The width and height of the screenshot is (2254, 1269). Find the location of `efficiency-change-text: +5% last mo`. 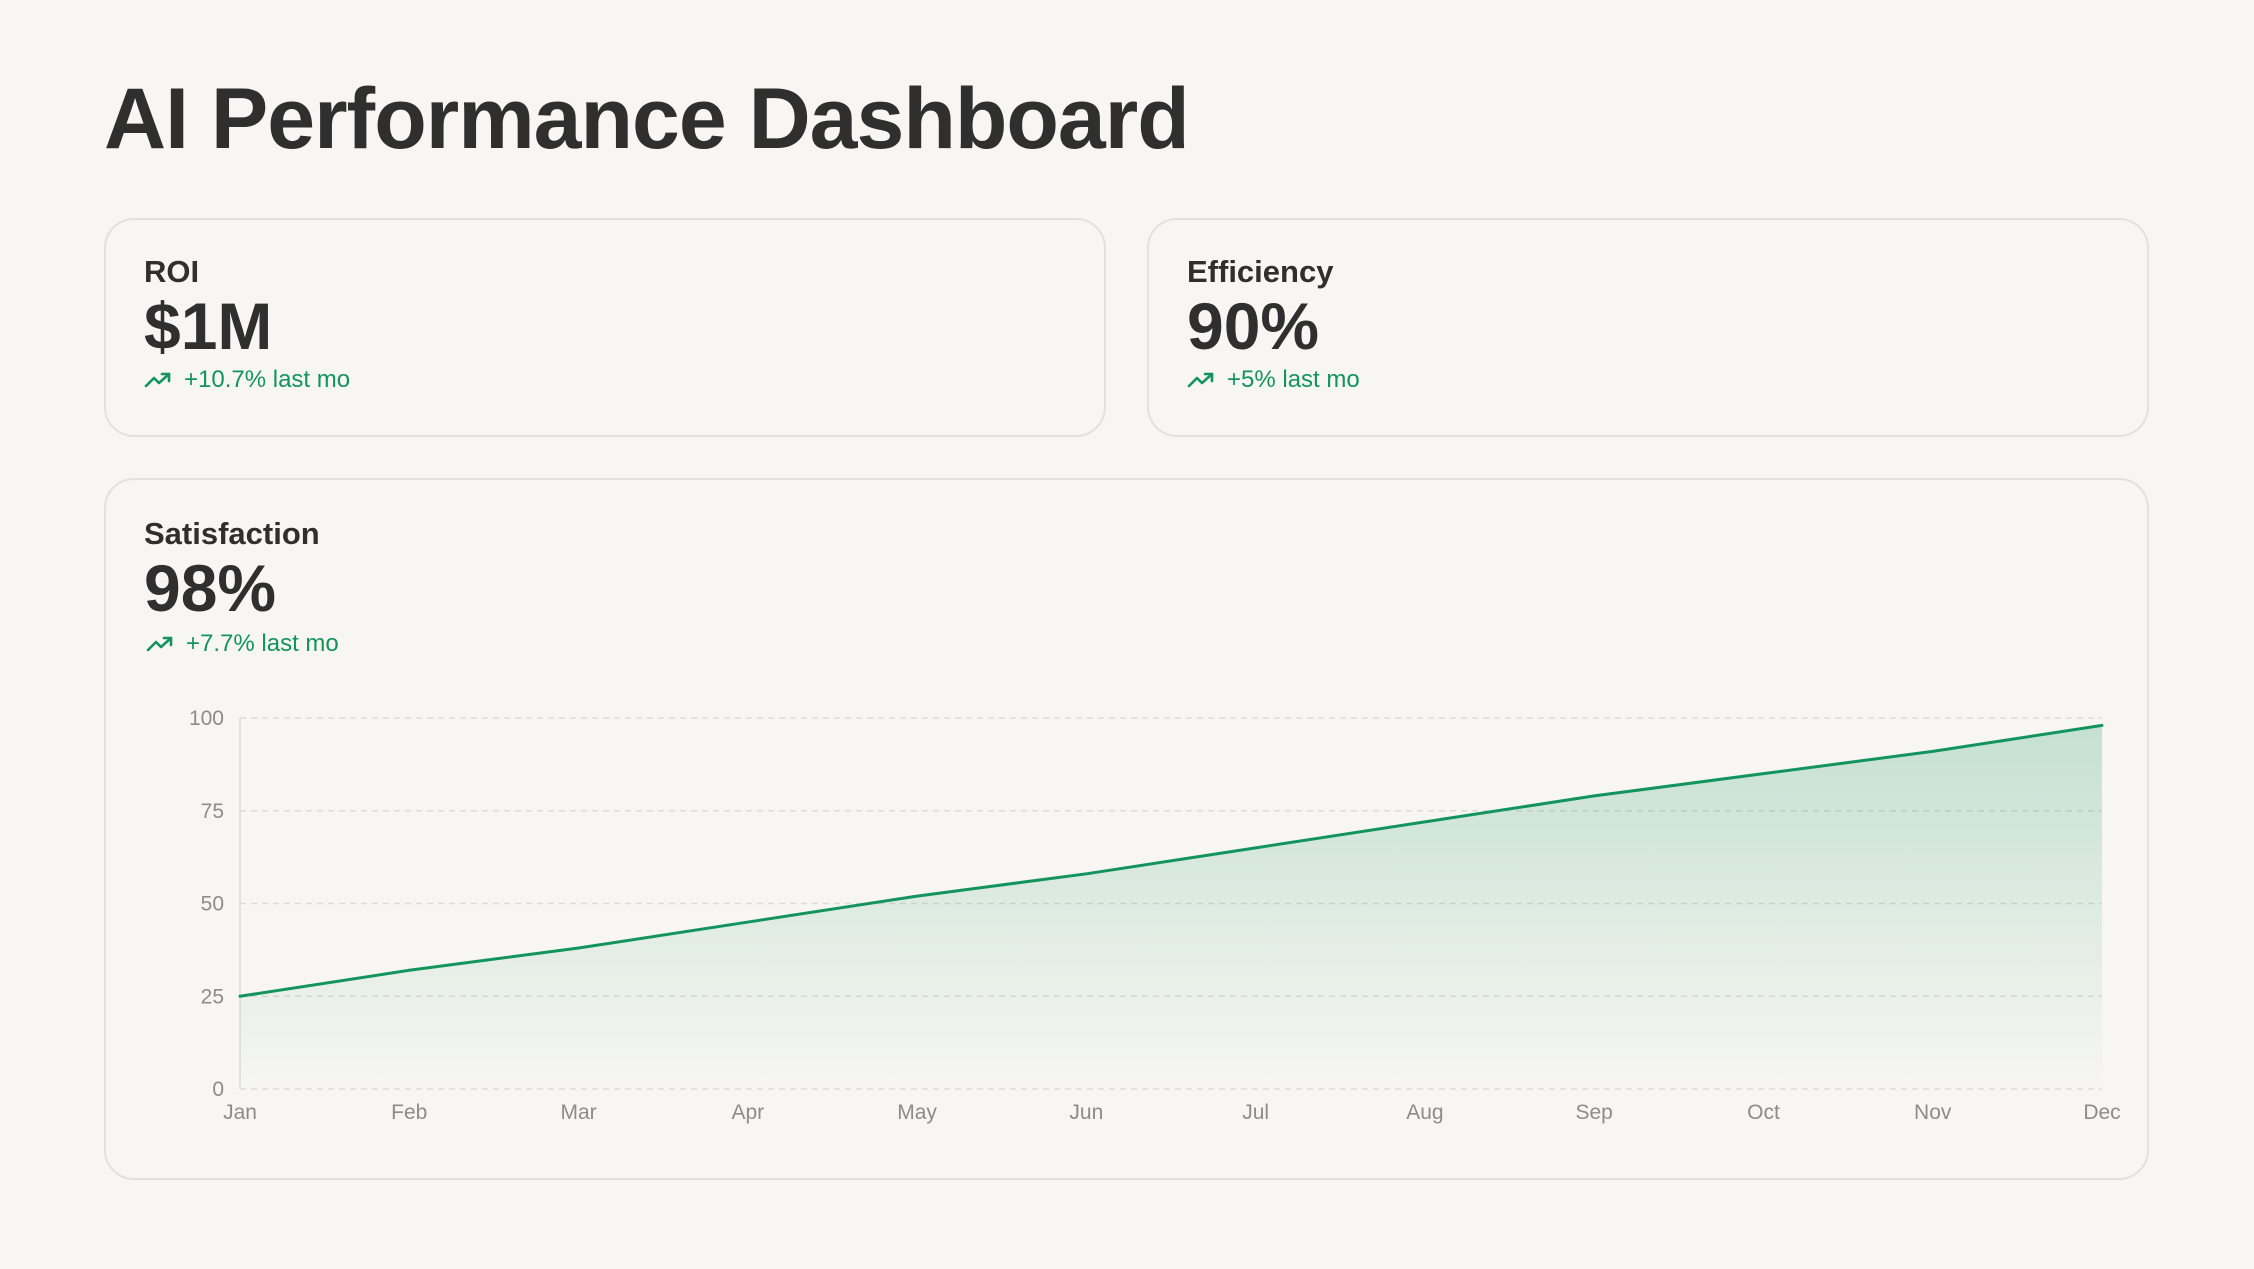

efficiency-change-text: +5% last mo is located at coordinates (1293, 379).